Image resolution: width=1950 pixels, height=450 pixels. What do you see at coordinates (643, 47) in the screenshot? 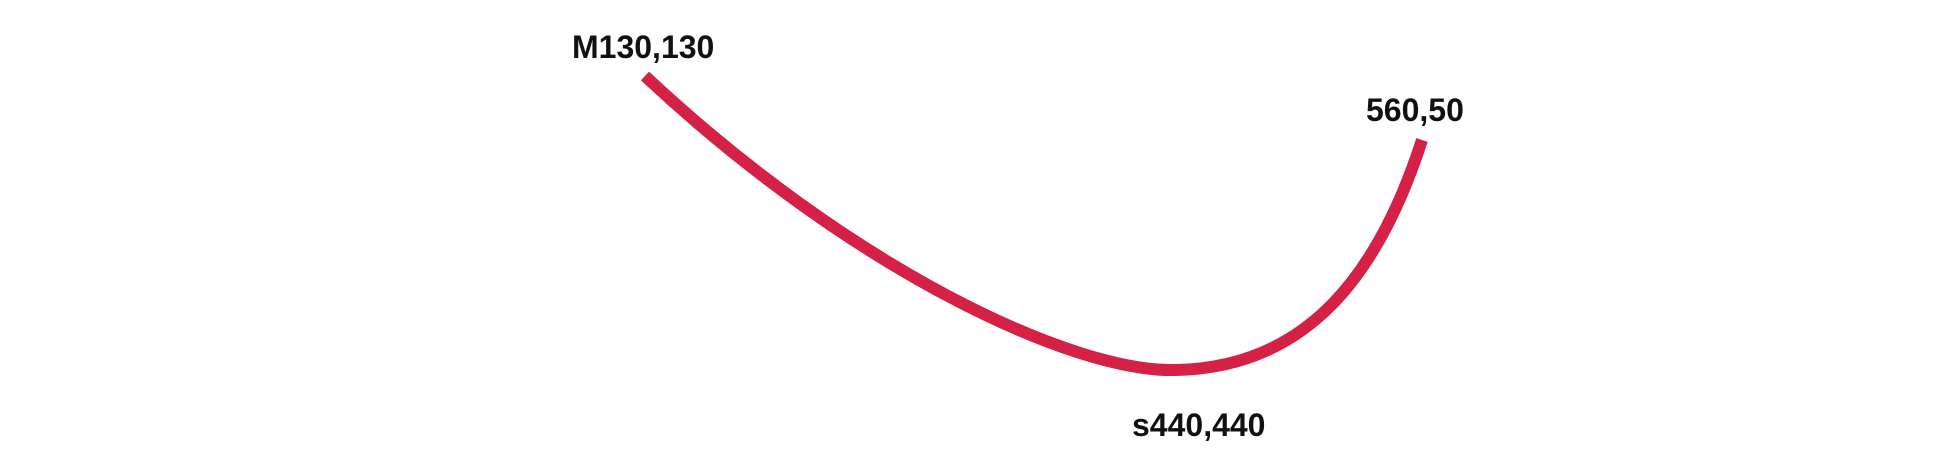
I see `start-point-label: M130,130` at bounding box center [643, 47].